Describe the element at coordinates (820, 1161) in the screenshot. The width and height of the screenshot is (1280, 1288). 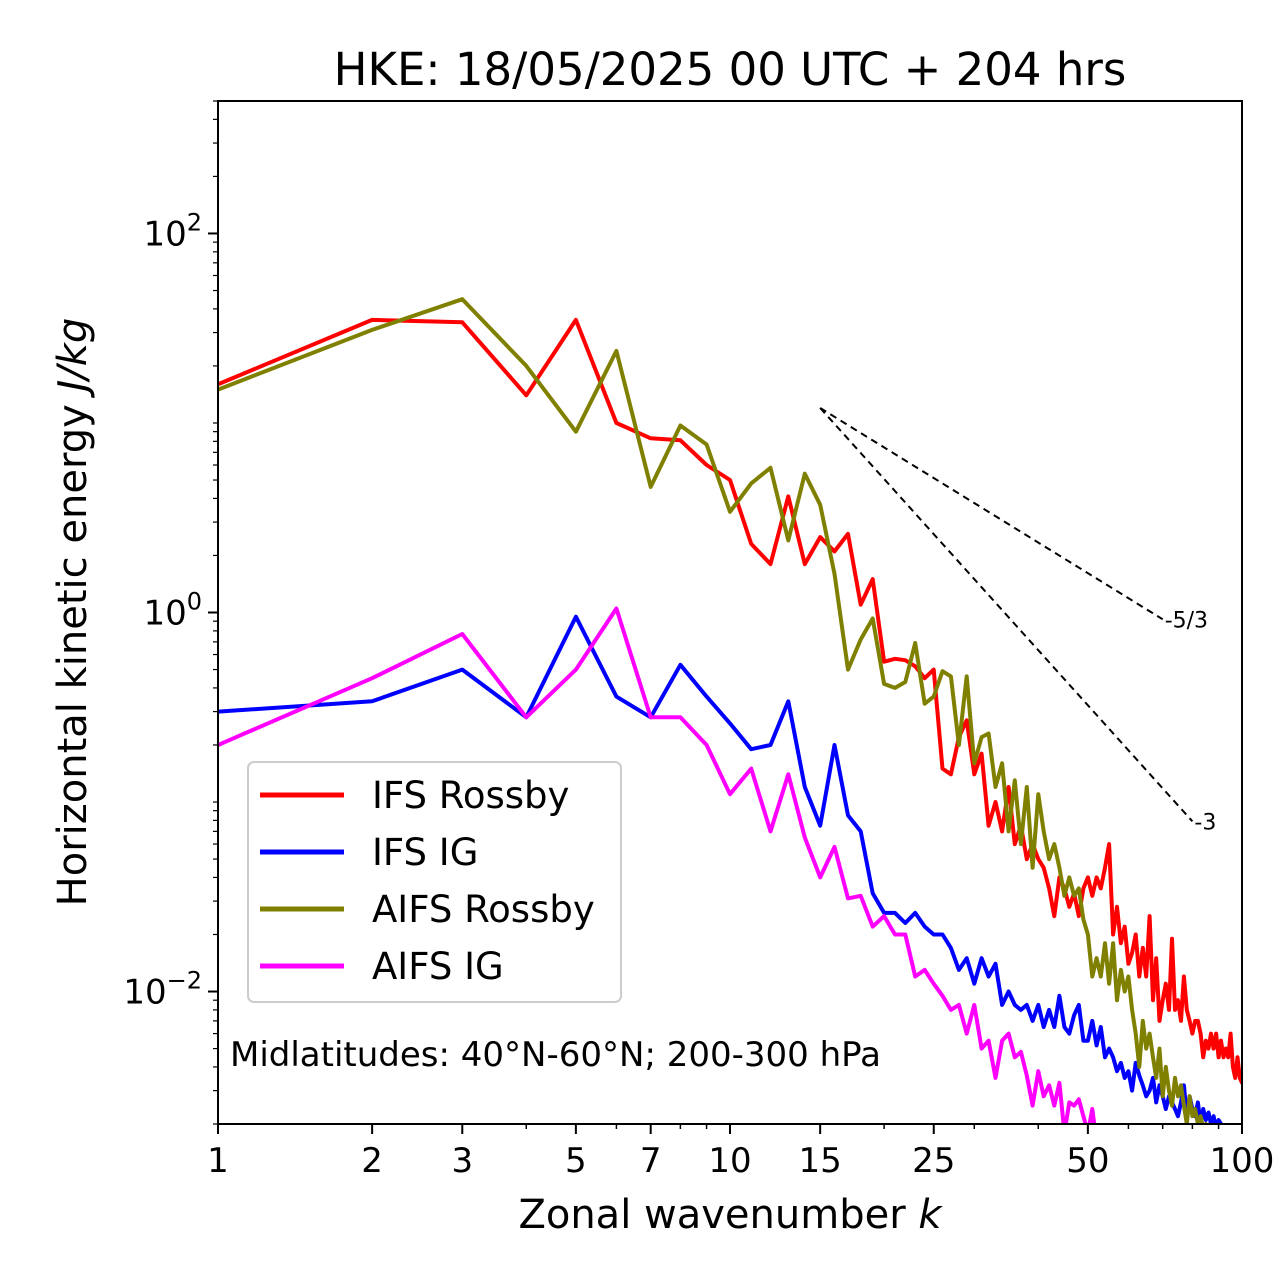
I see `x-tick-label: 15` at that location.